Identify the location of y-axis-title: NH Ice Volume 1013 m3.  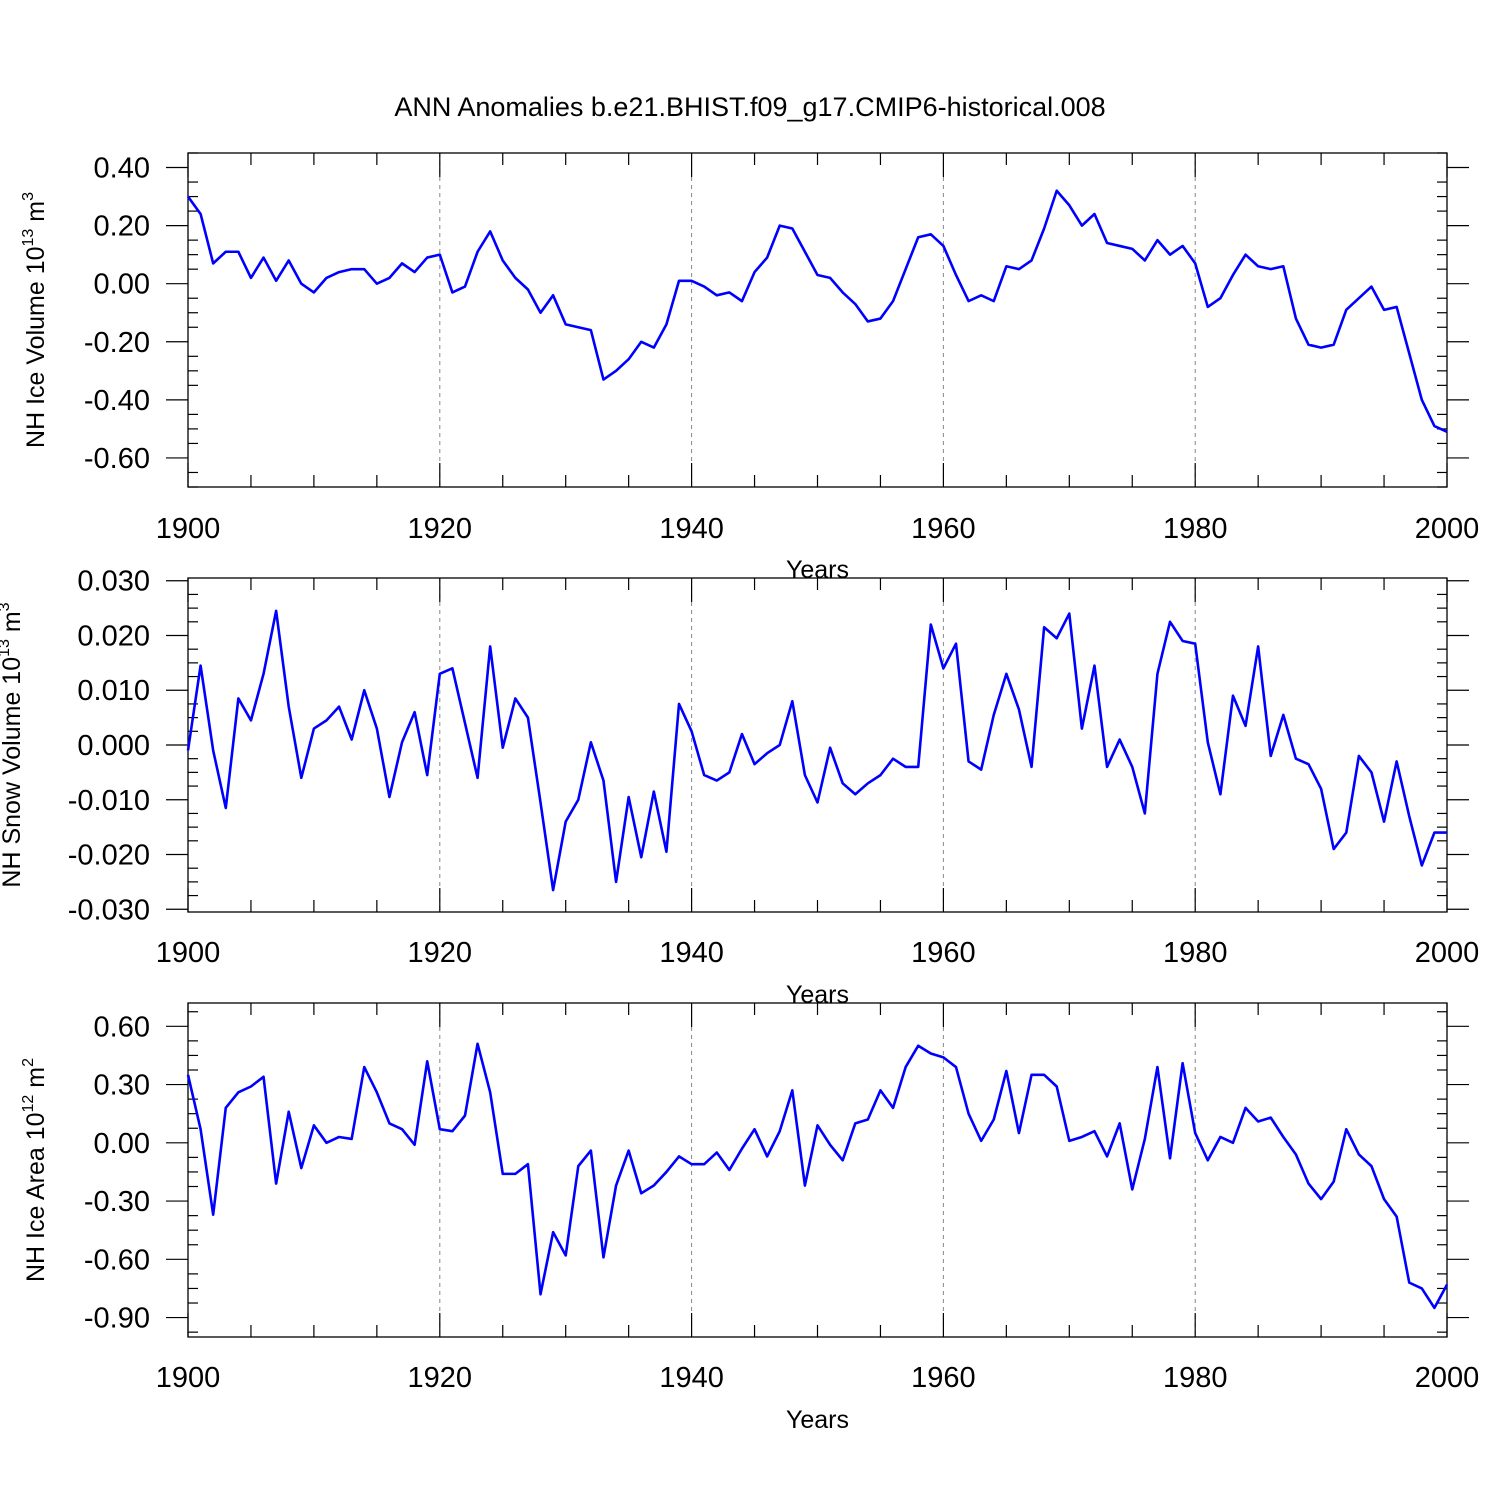
(35, 320).